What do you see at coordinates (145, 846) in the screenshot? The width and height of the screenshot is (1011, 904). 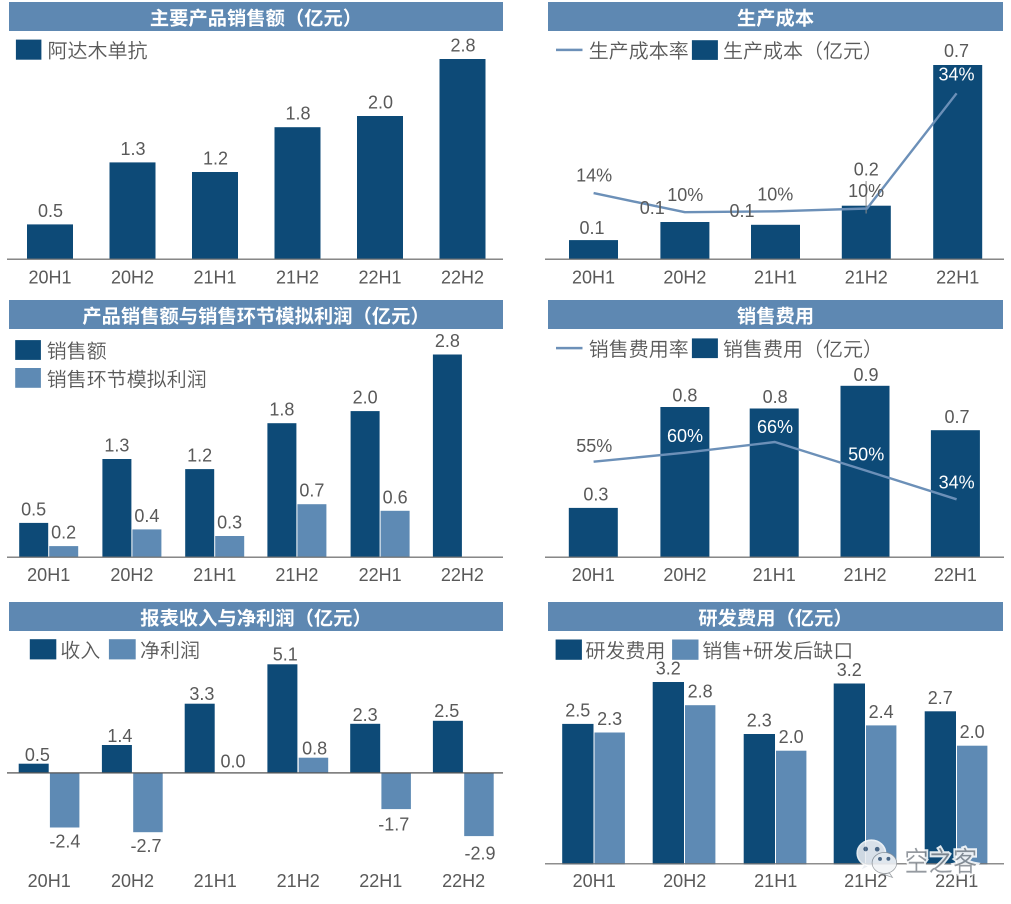 I see `svg-text: -2.7` at bounding box center [145, 846].